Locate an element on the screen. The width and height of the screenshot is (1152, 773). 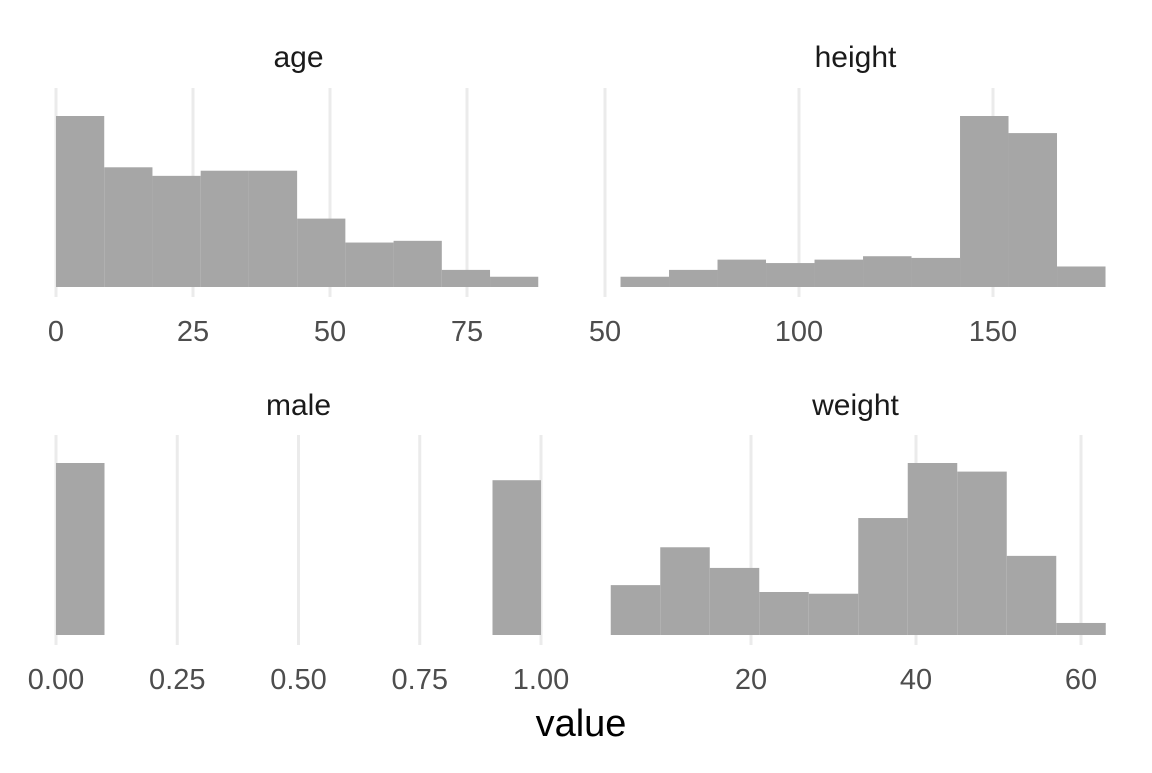
x-tick-label: 0 is located at coordinates (56, 332).